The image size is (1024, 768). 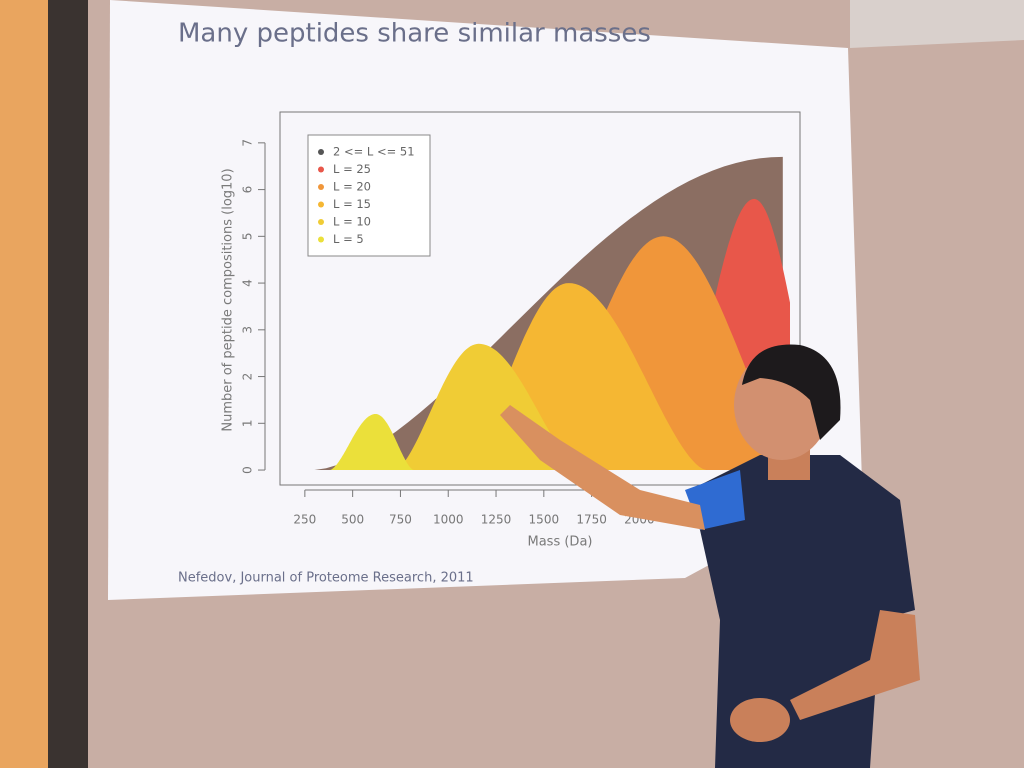 What do you see at coordinates (68, 384) in the screenshot?
I see `screen-frame` at bounding box center [68, 384].